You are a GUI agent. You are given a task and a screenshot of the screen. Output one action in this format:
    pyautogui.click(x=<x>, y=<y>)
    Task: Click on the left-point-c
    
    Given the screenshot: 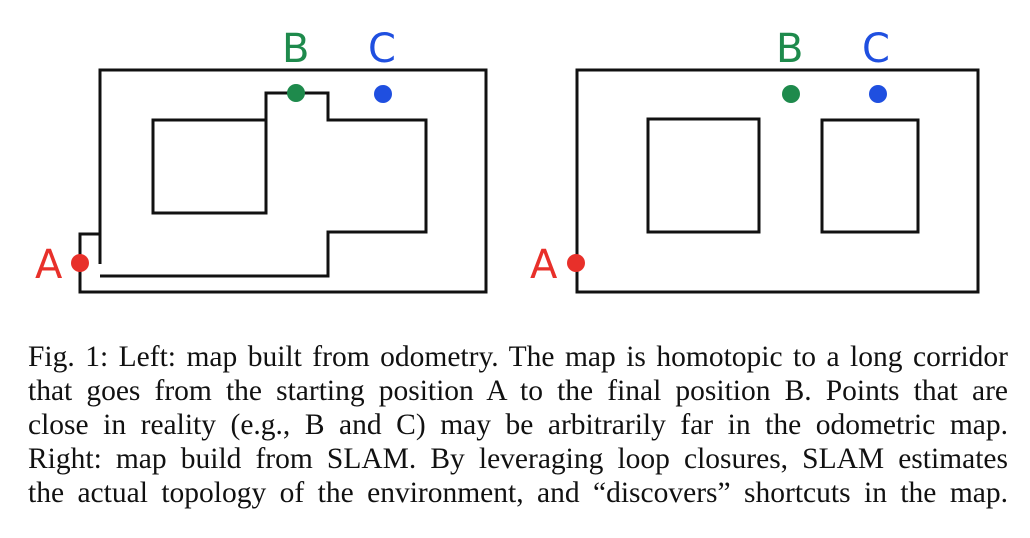 What is the action you would take?
    pyautogui.click(x=383, y=94)
    